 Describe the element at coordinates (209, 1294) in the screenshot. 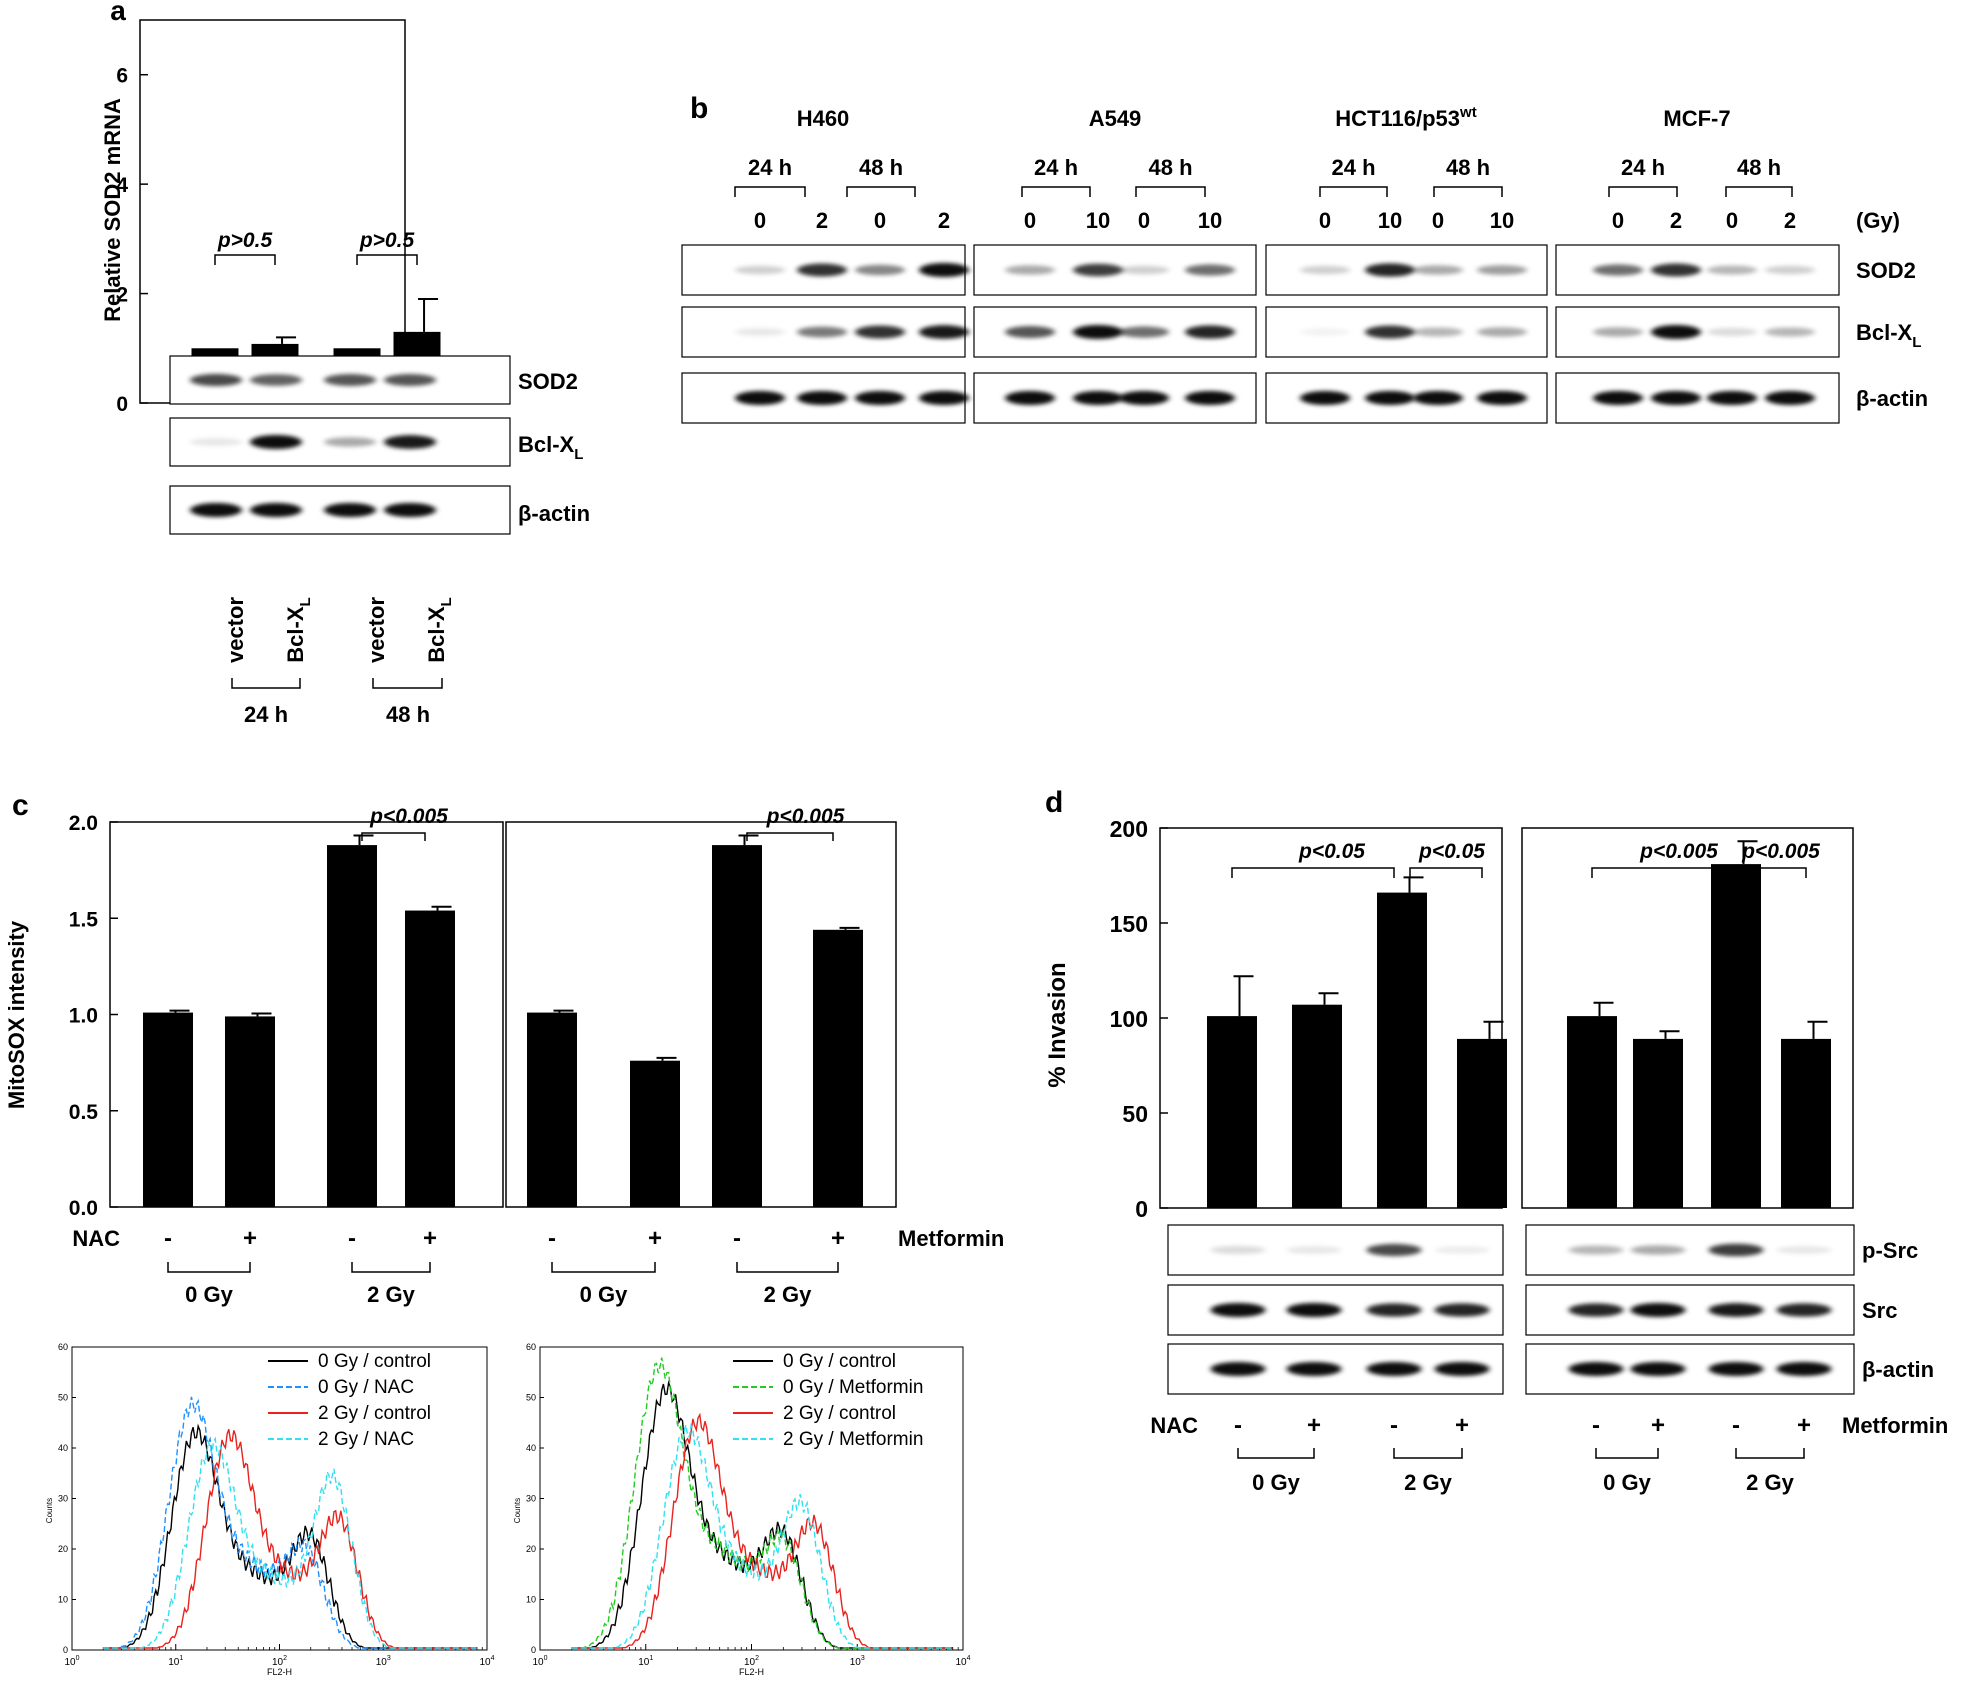

I see `c1-group-0: 0 Gy` at that location.